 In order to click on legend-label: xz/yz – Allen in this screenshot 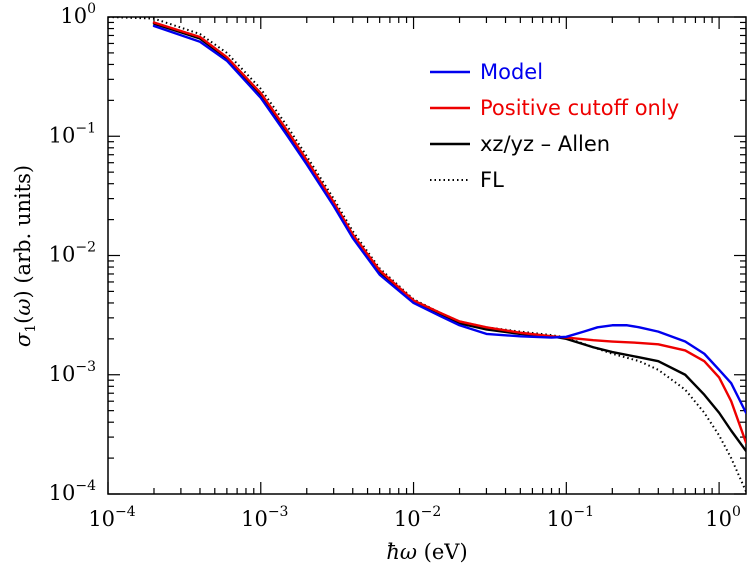, I will do `click(545, 144)`.